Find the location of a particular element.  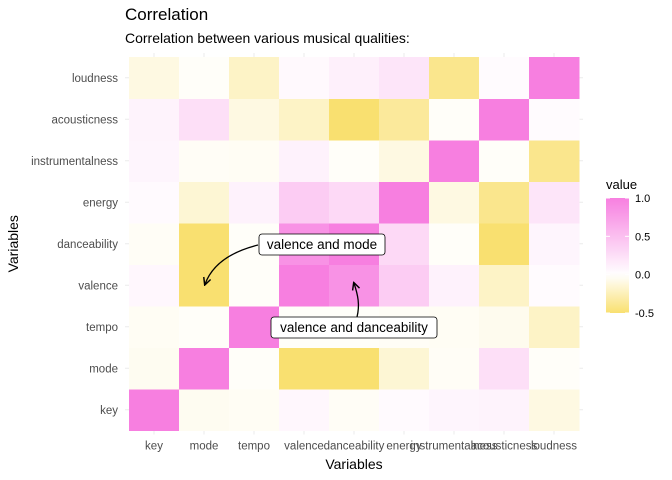

heatmap-cell-loudness-acousticness is located at coordinates (504, 78).